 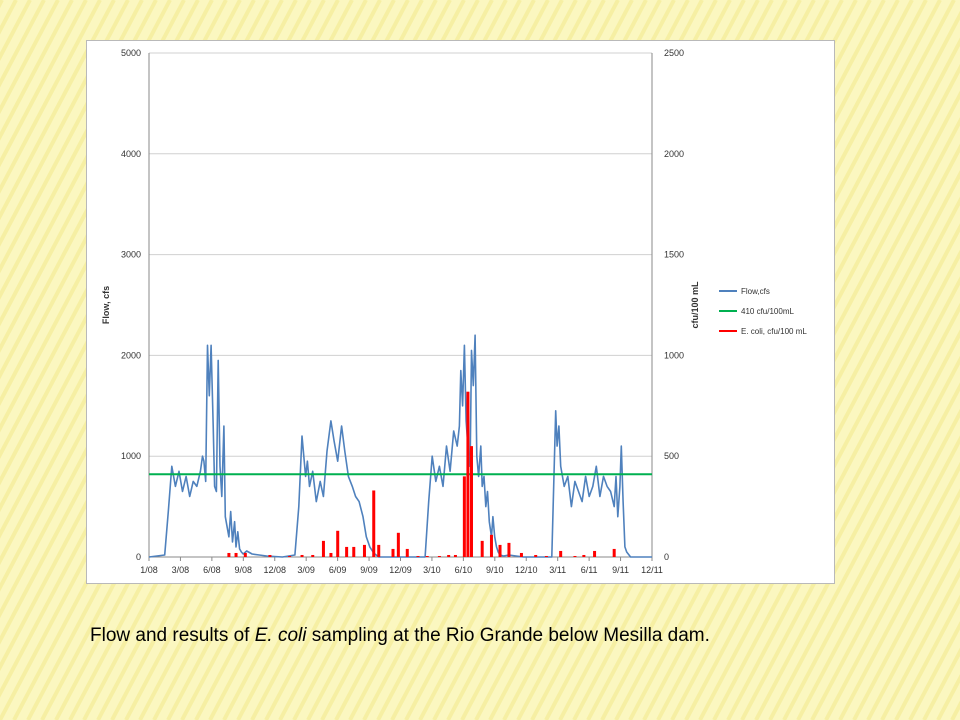 What do you see at coordinates (674, 255) in the screenshot?
I see `y2-tick-label: 1500` at bounding box center [674, 255].